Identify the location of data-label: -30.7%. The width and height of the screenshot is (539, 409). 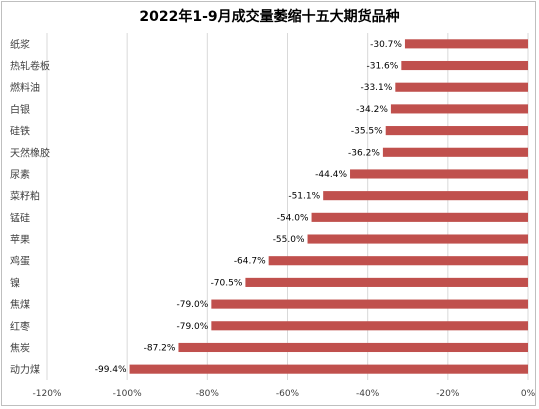
(386, 45).